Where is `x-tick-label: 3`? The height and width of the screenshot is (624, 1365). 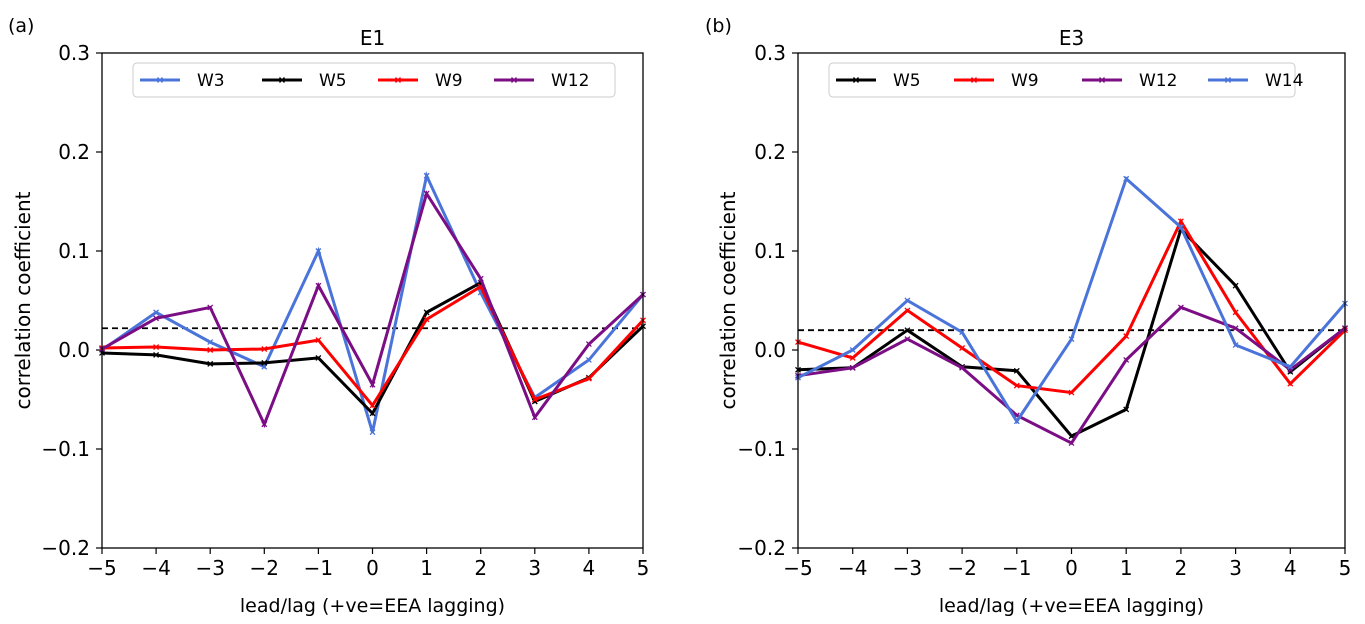 x-tick-label: 3 is located at coordinates (534, 568).